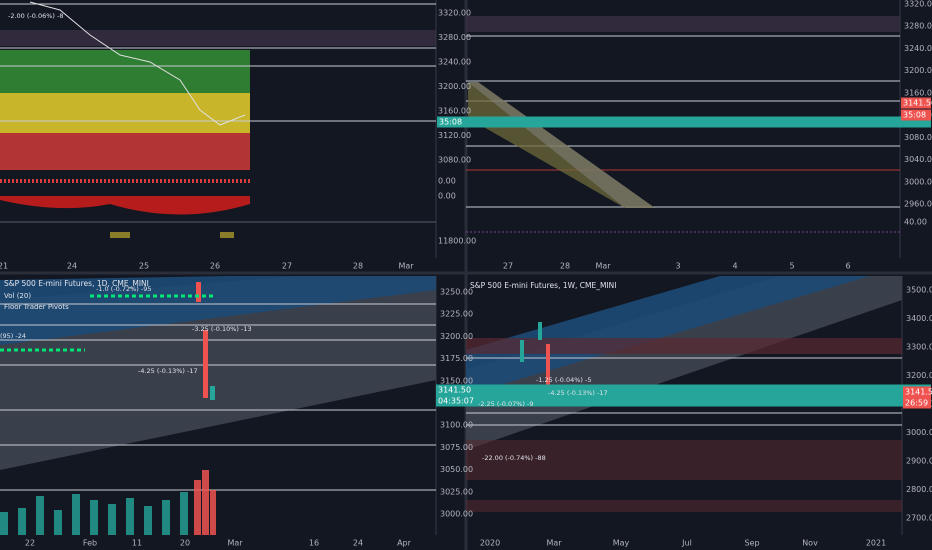 Image resolution: width=932 pixels, height=550 pixels. Describe the element at coordinates (919, 489) in the screenshot. I see `price-label: 2800.00` at that location.